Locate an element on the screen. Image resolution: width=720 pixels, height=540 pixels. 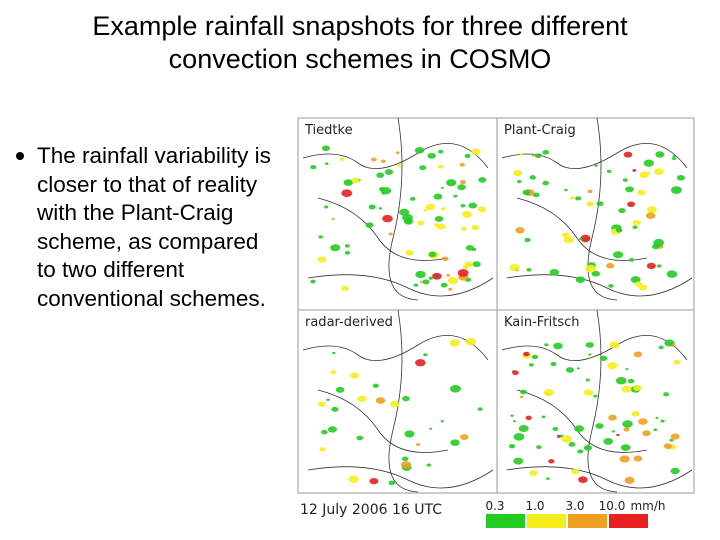
map-border is located at coordinates (398, 401).